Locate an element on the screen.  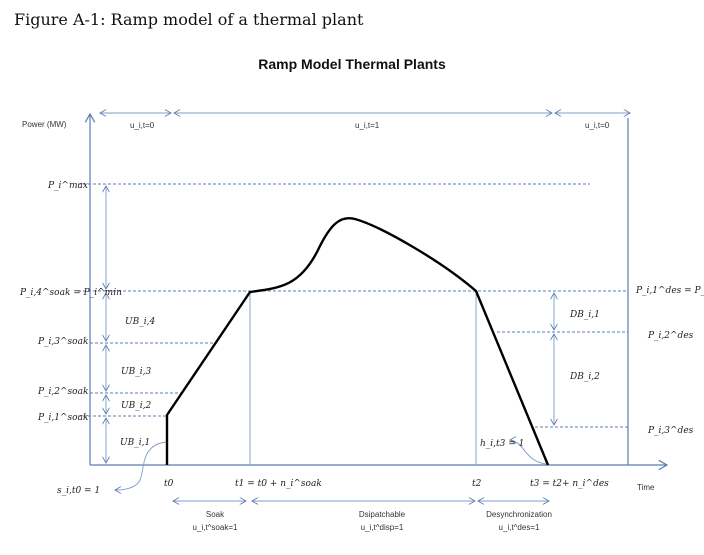
status-off-before-label: u_i,t=0 is located at coordinates (142, 125).